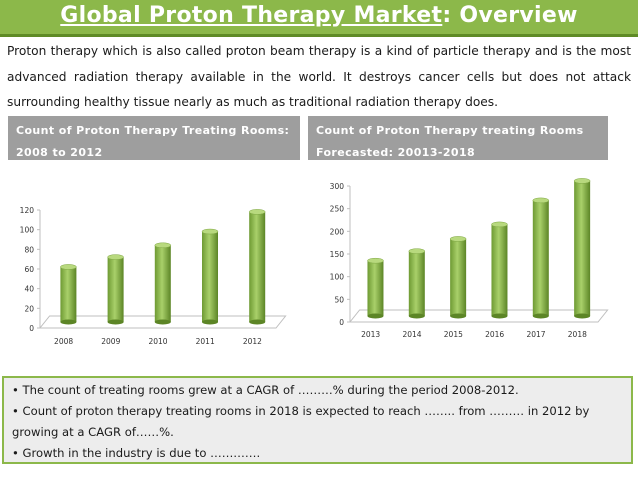  Describe the element at coordinates (29, 308) in the screenshot. I see `c1-y-tick-label: 20` at that location.